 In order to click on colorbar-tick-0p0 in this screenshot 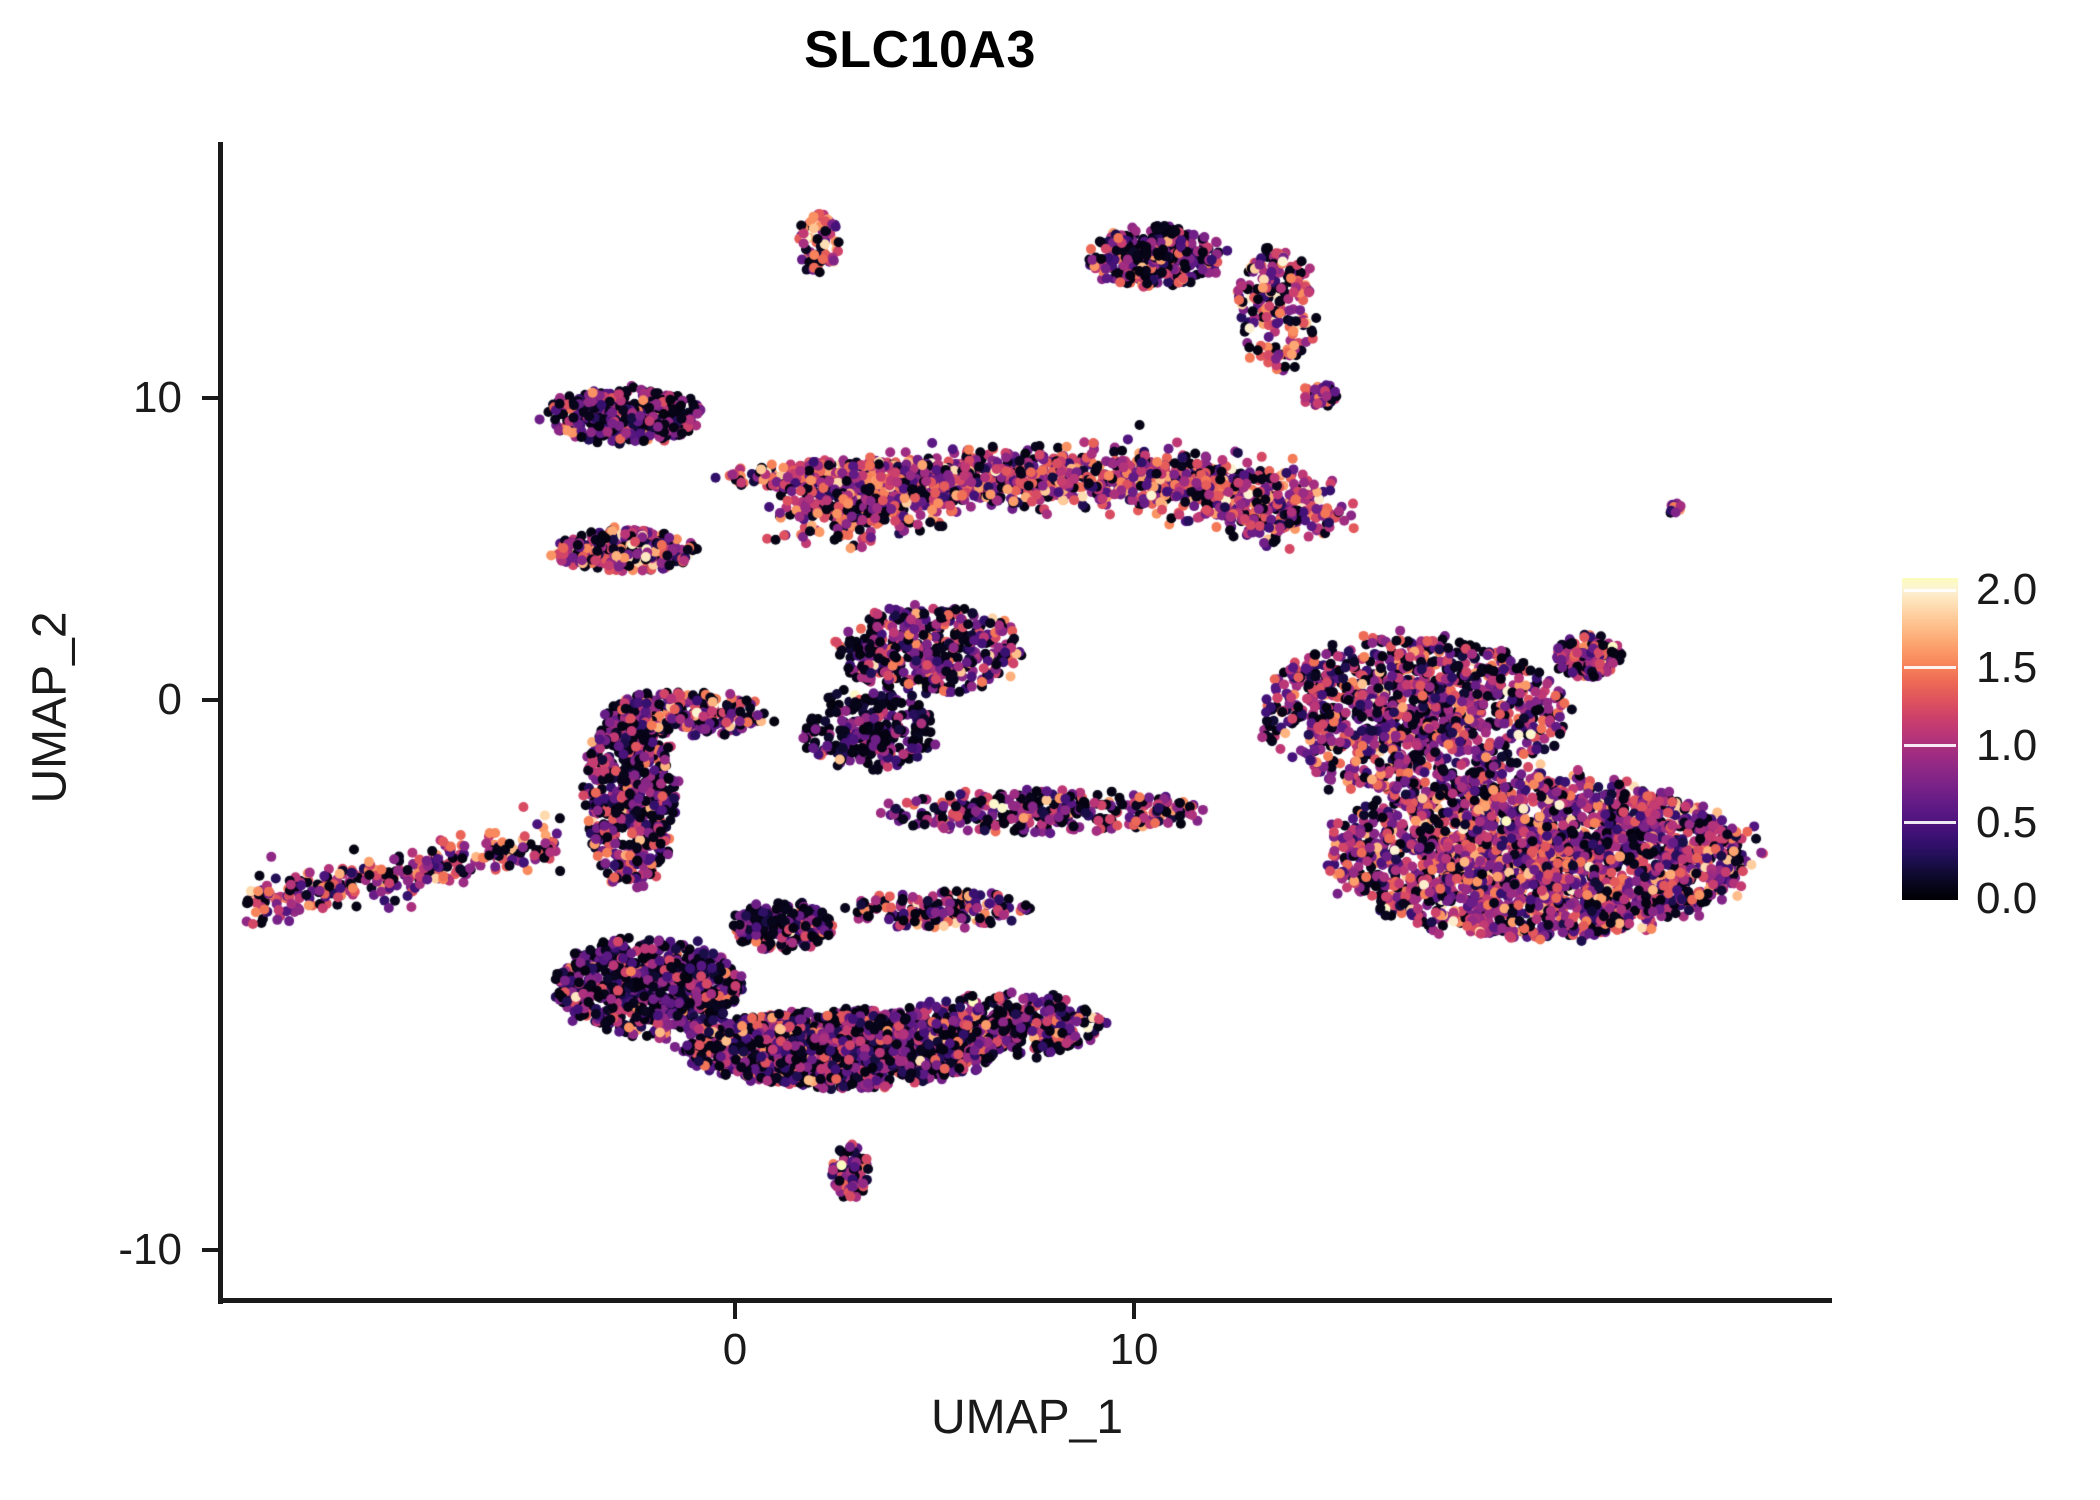, I will do `click(1930, 822)`.